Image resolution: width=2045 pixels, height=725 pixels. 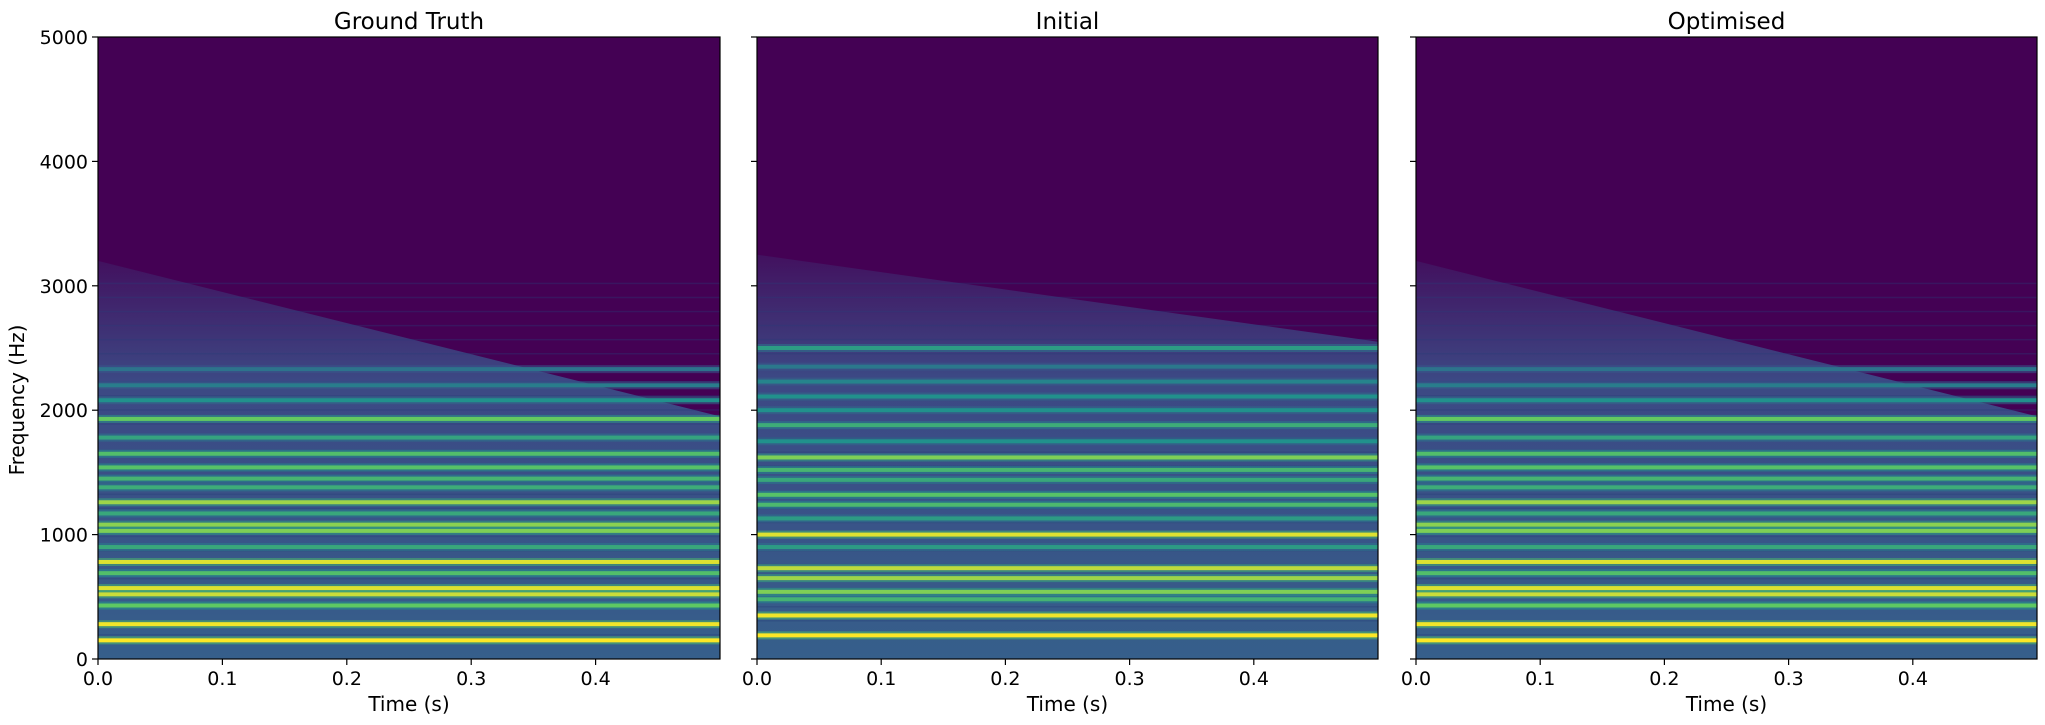 What do you see at coordinates (1068, 22) in the screenshot?
I see `panel-title: Initial` at bounding box center [1068, 22].